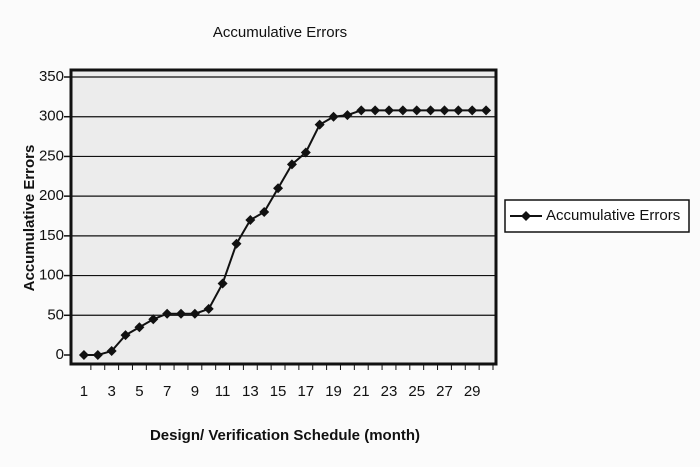 This screenshot has width=700, height=467. Describe the element at coordinates (167, 391) in the screenshot. I see `x-tick-label: 7` at that location.